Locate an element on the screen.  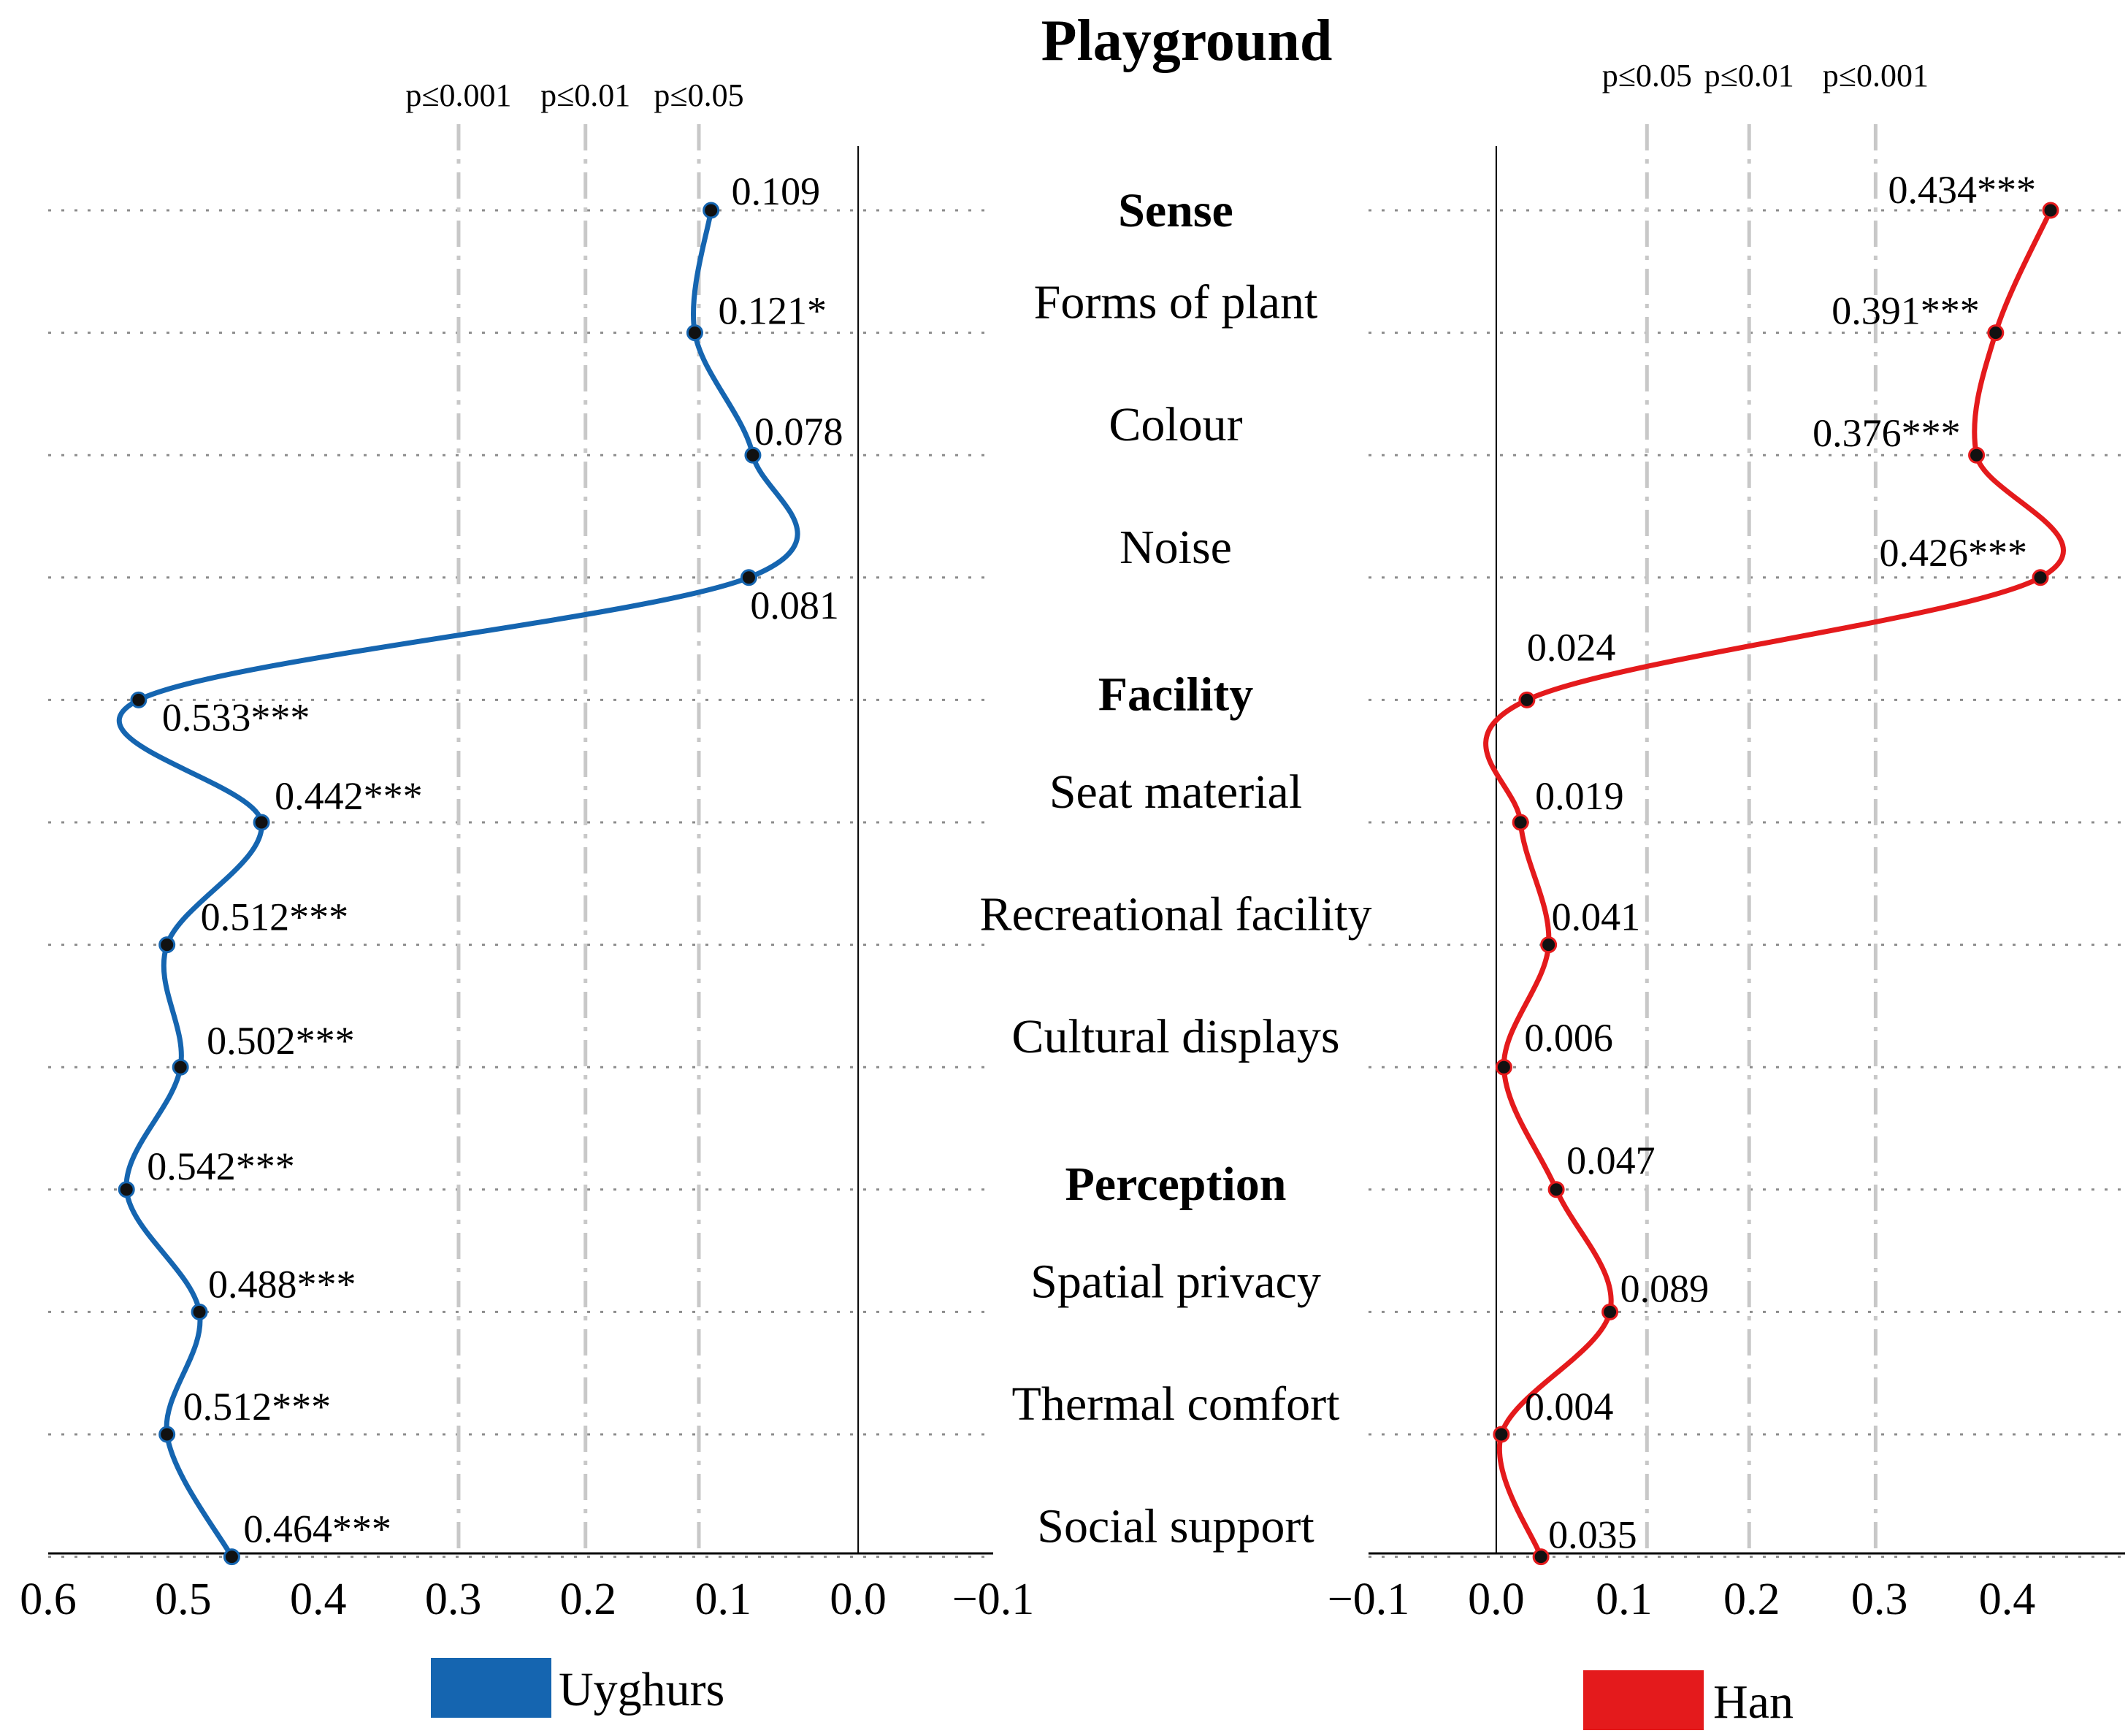
data-label-uyghurs-4: 0.533*** is located at coordinates (236, 717).